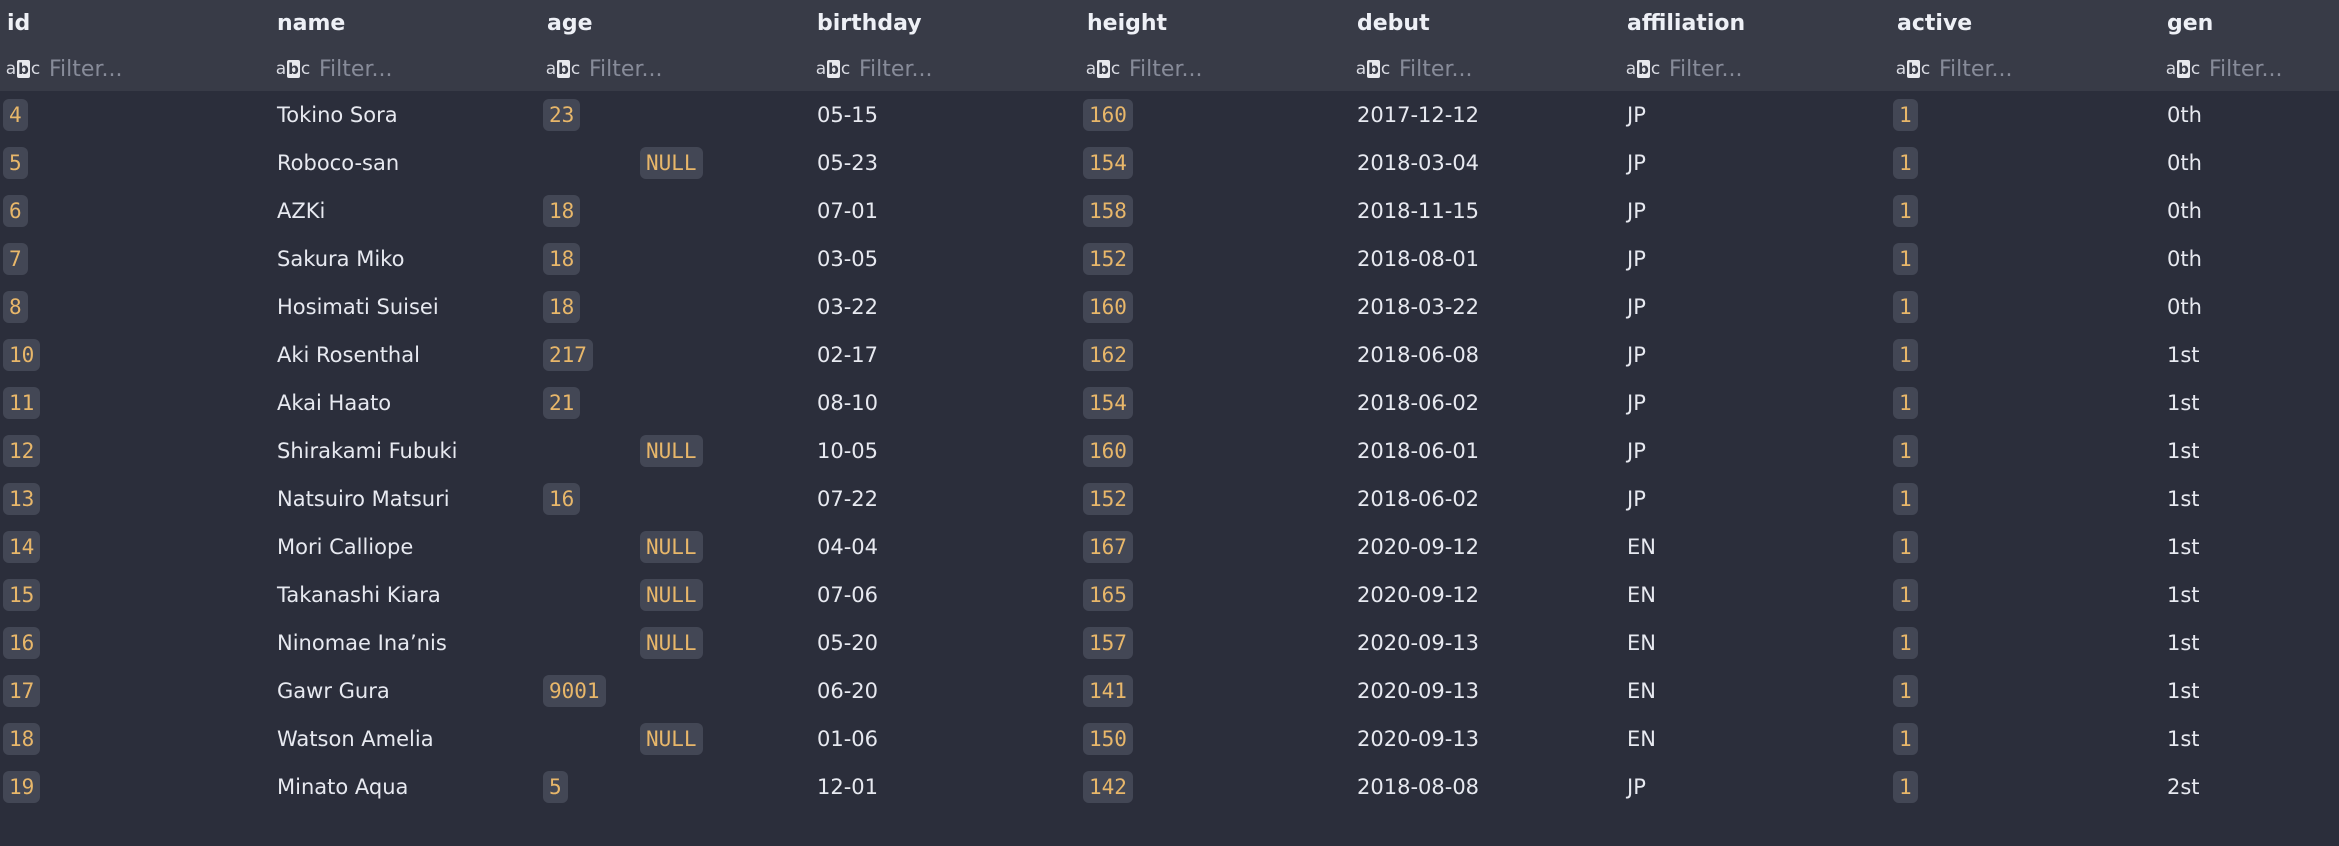 The image size is (2339, 846). What do you see at coordinates (15, 211) in the screenshot?
I see `cell-id: 6` at bounding box center [15, 211].